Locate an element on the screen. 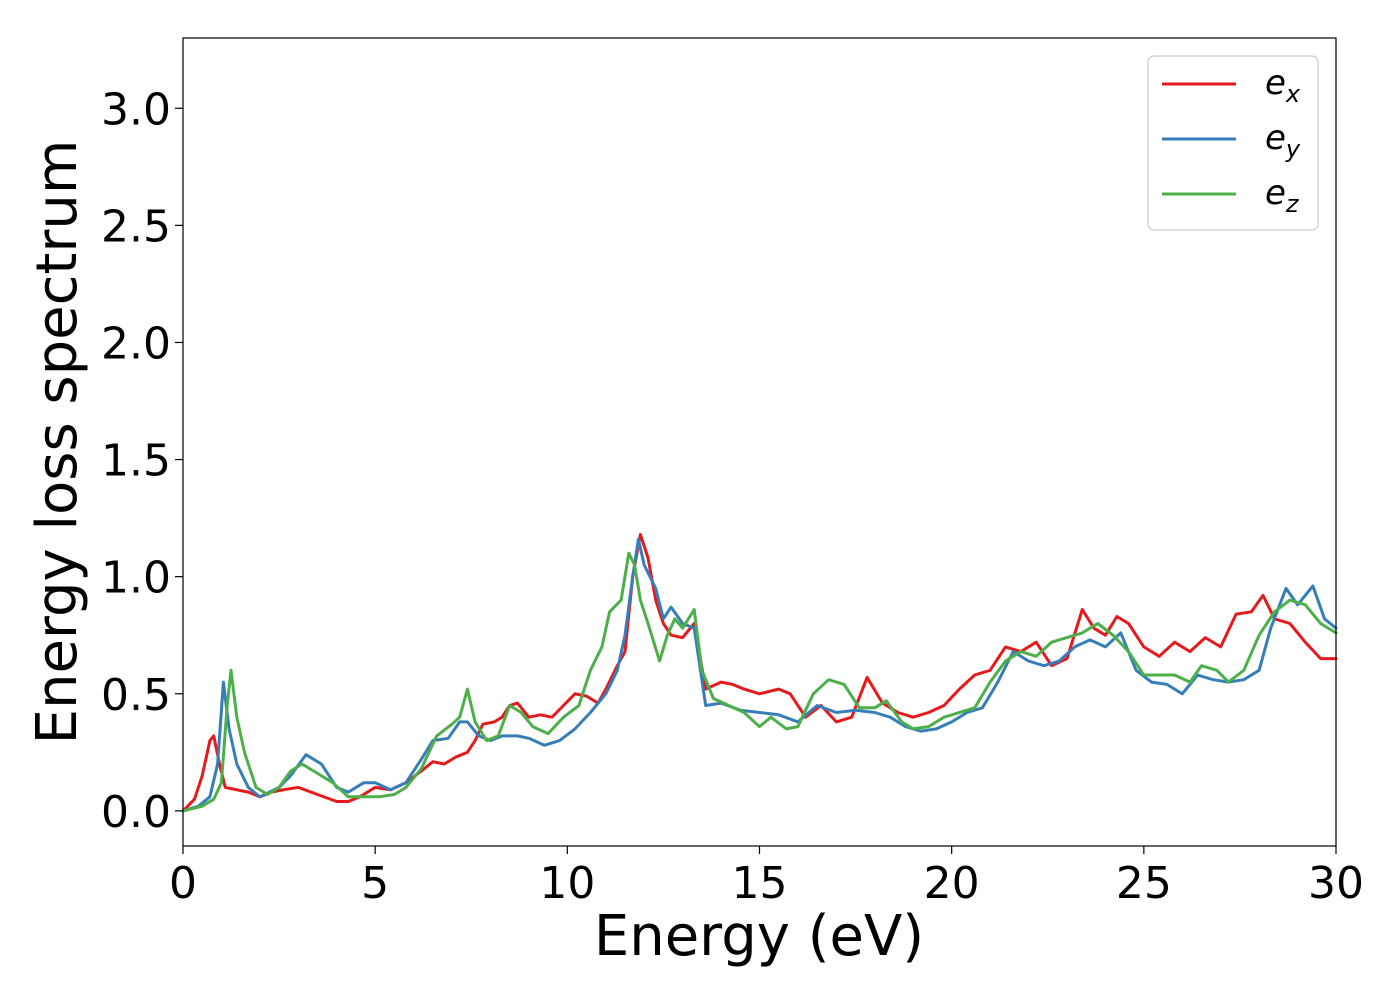  y-tick-label: 2.5 is located at coordinates (136, 226).